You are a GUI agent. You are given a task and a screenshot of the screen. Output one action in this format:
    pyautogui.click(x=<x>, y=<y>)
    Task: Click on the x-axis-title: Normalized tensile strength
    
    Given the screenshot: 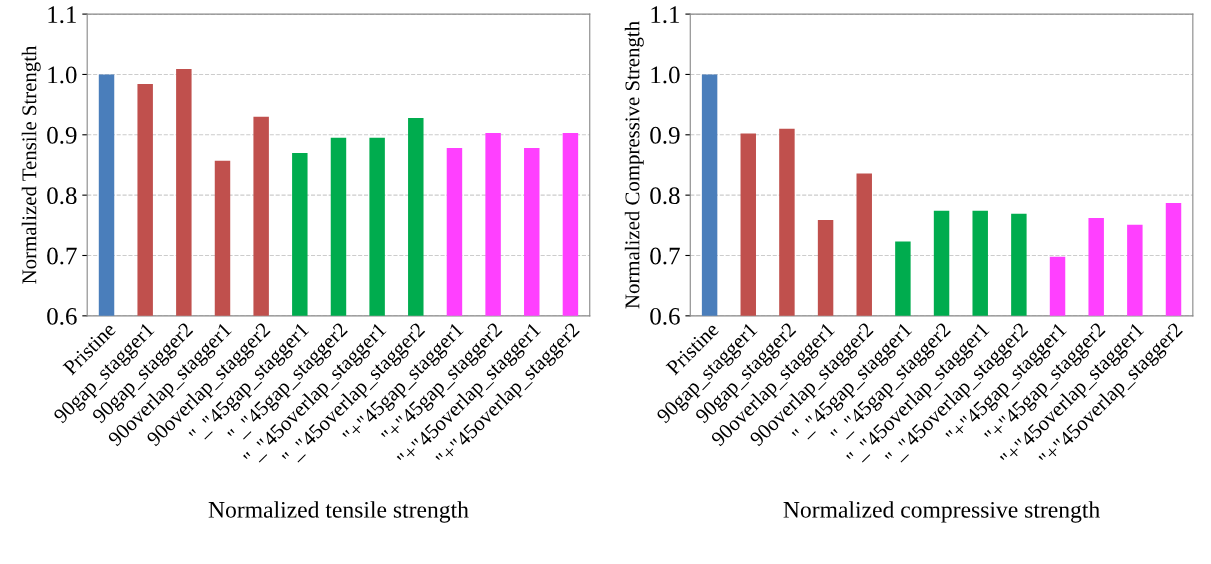 What is the action you would take?
    pyautogui.click(x=338, y=512)
    